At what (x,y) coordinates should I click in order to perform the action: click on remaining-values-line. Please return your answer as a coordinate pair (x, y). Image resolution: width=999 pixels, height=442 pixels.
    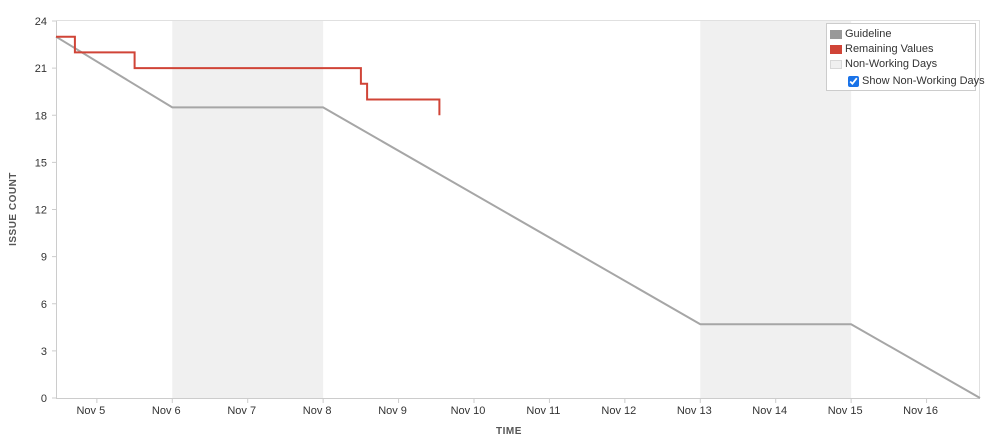
    Looking at the image, I should click on (248, 75).